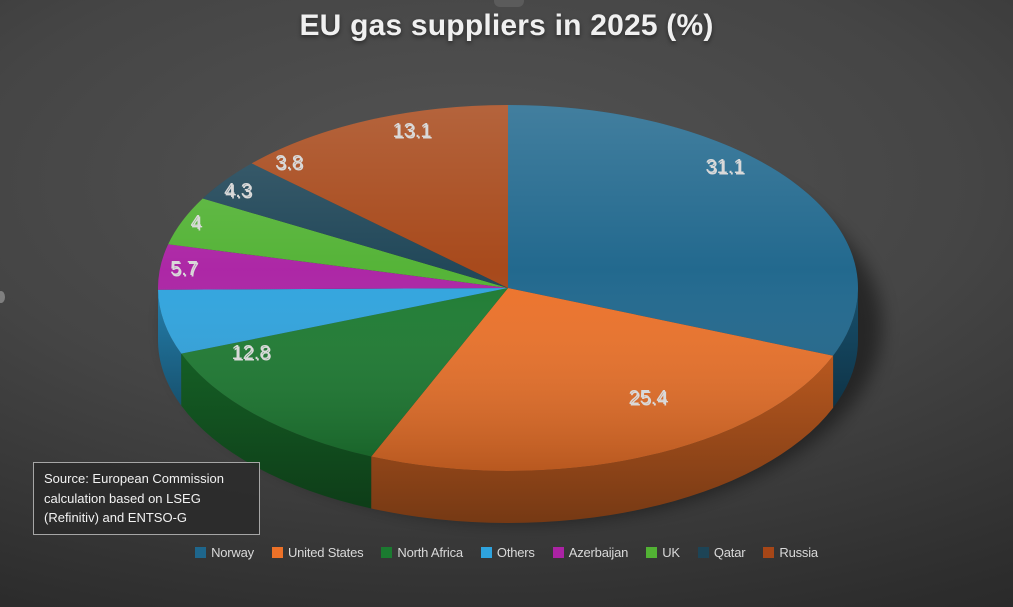  What do you see at coordinates (729, 552) in the screenshot?
I see `legend-label-qatar: Qatar` at bounding box center [729, 552].